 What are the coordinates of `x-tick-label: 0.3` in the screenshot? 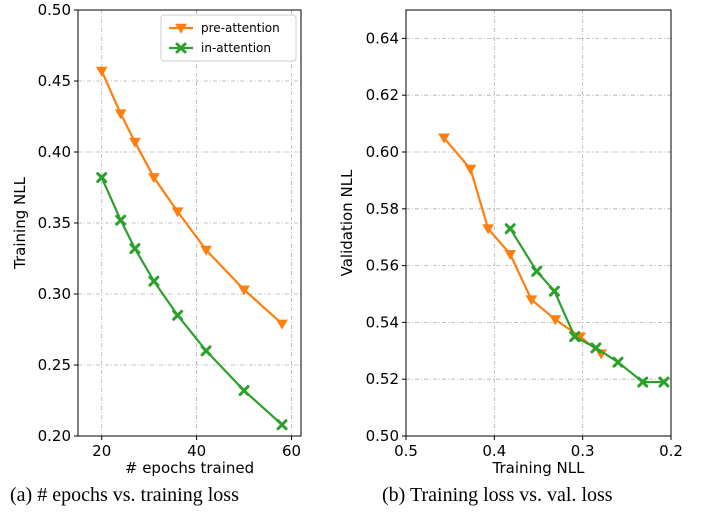 It's located at (583, 451).